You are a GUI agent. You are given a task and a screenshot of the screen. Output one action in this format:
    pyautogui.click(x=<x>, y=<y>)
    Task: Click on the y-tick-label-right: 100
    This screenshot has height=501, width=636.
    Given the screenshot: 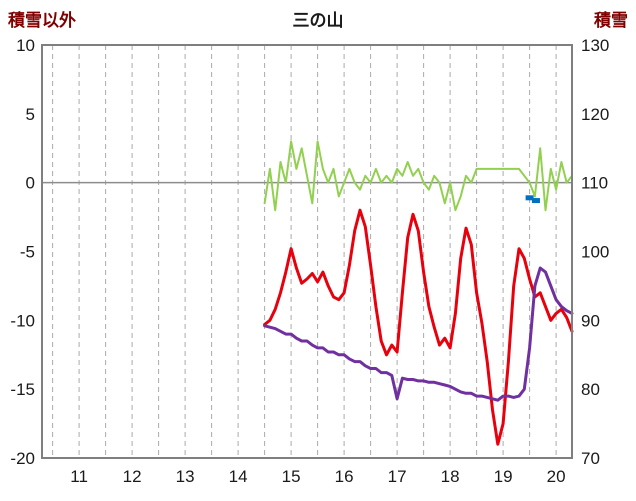 What is the action you would take?
    pyautogui.click(x=595, y=252)
    